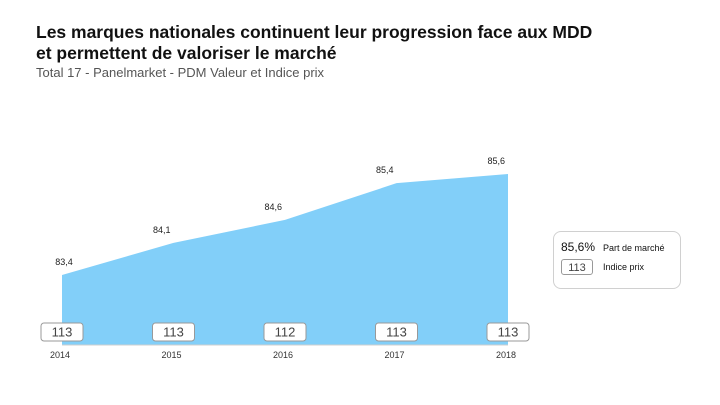 Image resolution: width=720 pixels, height=405 pixels. I want to click on x-tick-label-2014: 2014, so click(60, 355).